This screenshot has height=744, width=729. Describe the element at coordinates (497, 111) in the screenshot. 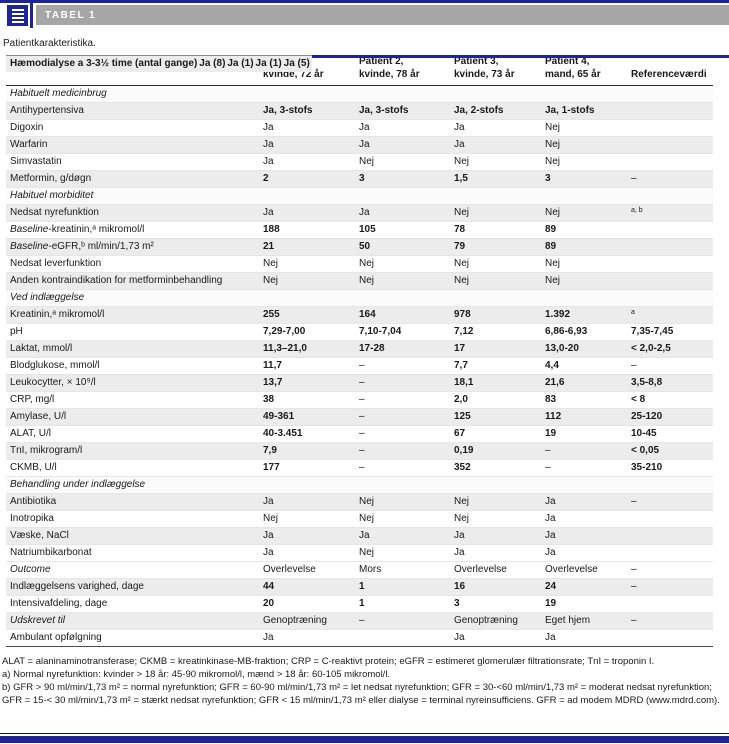

I see `cell-value: Ja, 2-stofs` at that location.